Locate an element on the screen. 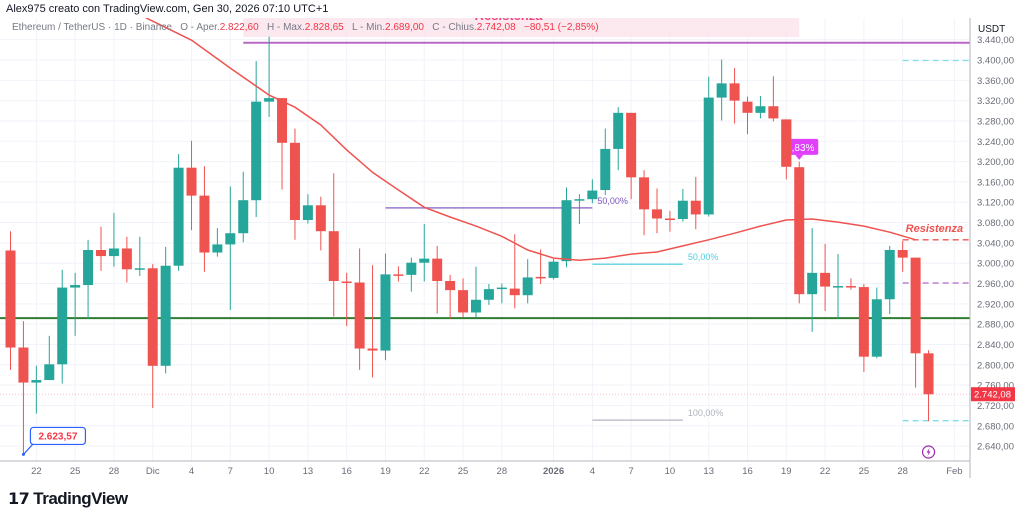 This screenshot has width=1024, height=519. resistance-zone is located at coordinates (521, 28).